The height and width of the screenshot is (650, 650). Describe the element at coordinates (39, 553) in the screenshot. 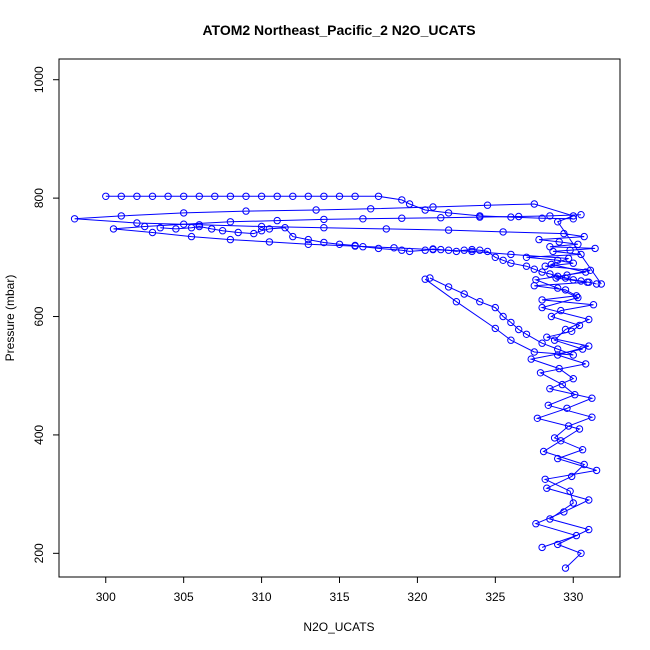

I see `y-tick-label-0: 200` at that location.